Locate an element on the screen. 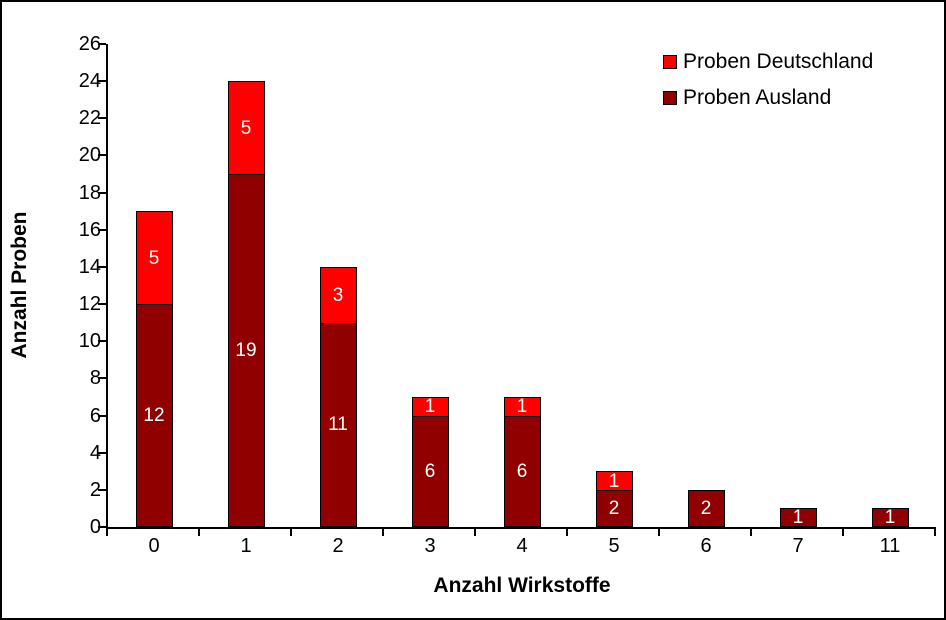  x-axis-tick-label: 11 is located at coordinates (890, 546).